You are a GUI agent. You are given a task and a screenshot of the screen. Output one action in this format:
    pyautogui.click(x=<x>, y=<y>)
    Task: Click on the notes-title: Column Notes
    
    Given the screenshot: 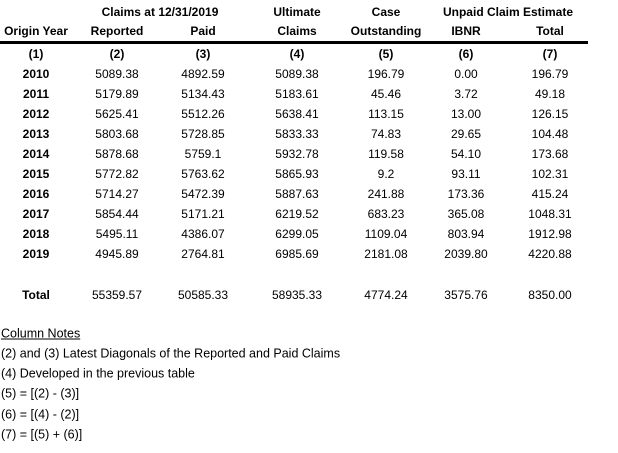 What is the action you would take?
    pyautogui.click(x=41, y=333)
    